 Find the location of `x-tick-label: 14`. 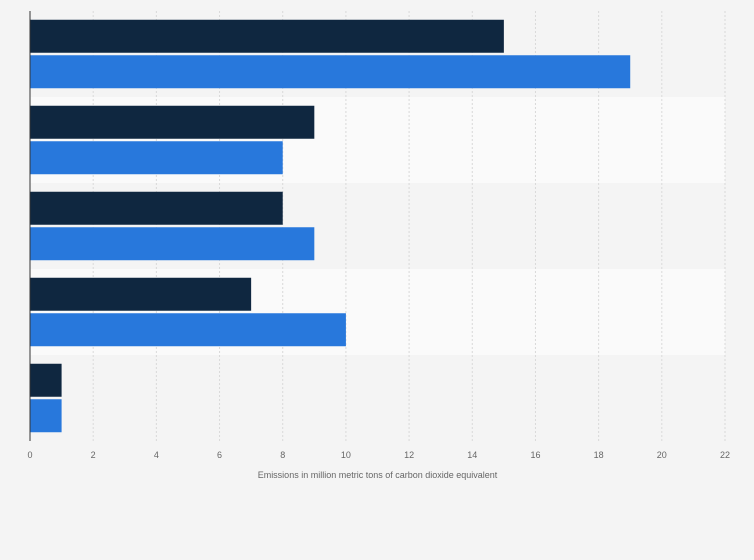

x-tick-label: 14 is located at coordinates (472, 455).